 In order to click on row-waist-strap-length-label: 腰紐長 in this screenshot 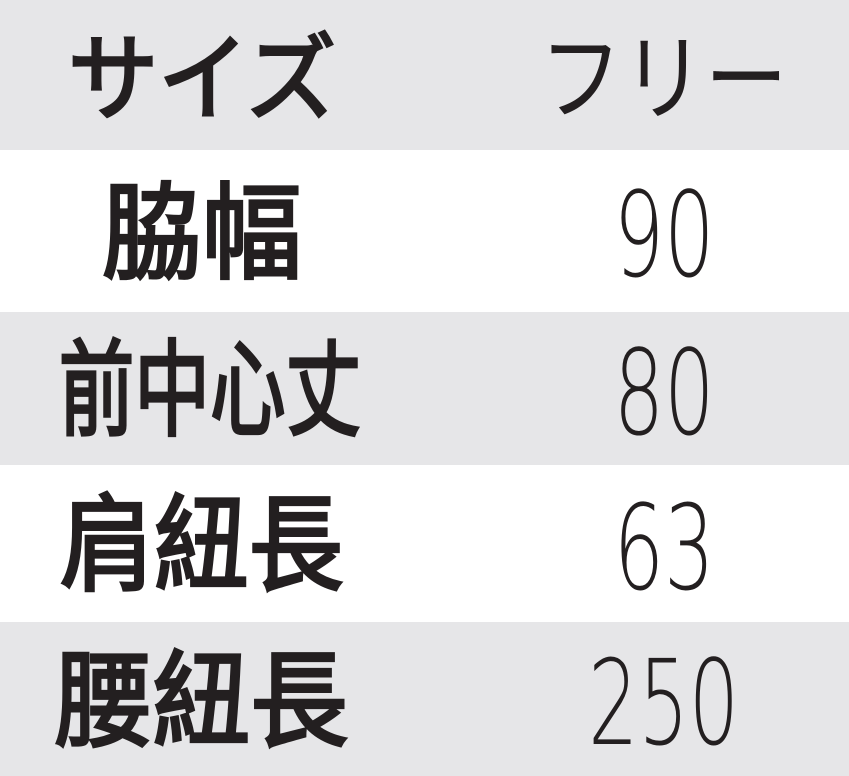, I will do `click(202, 701)`.